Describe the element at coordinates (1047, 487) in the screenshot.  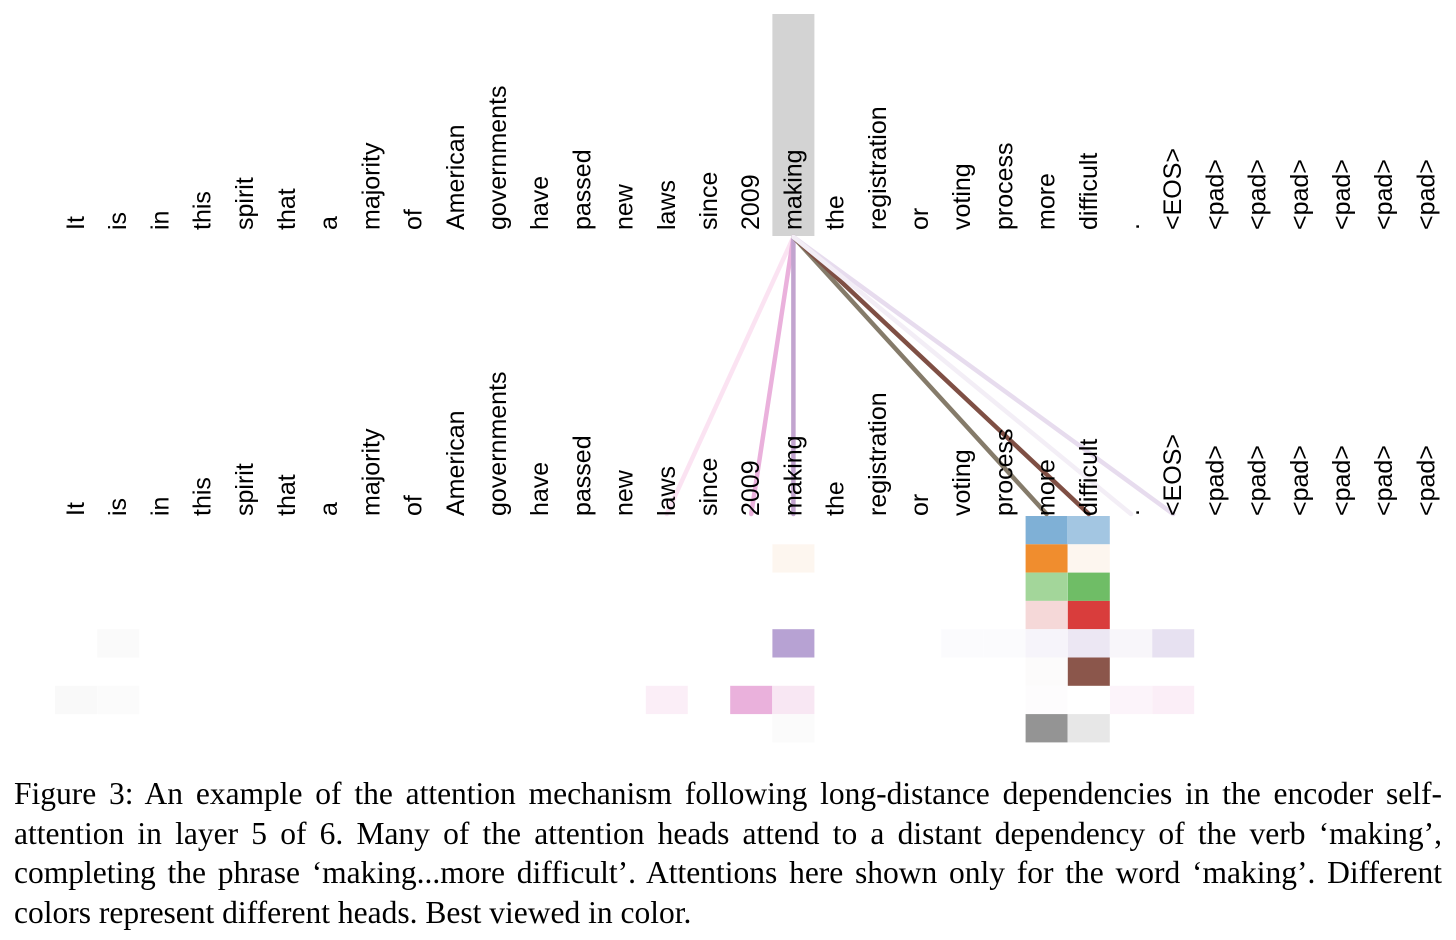
I see `bottom-token-label: more` at that location.